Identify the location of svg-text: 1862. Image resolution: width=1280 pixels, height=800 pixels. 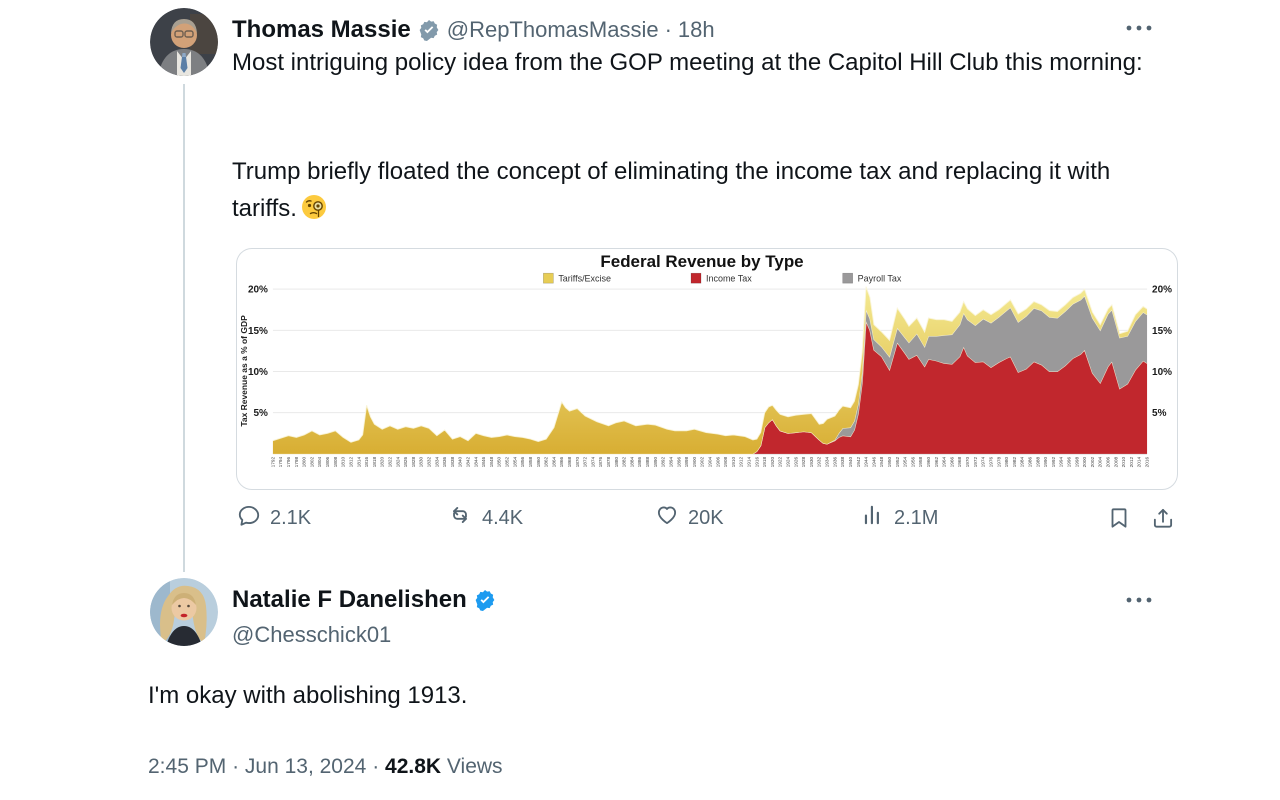
(547, 461).